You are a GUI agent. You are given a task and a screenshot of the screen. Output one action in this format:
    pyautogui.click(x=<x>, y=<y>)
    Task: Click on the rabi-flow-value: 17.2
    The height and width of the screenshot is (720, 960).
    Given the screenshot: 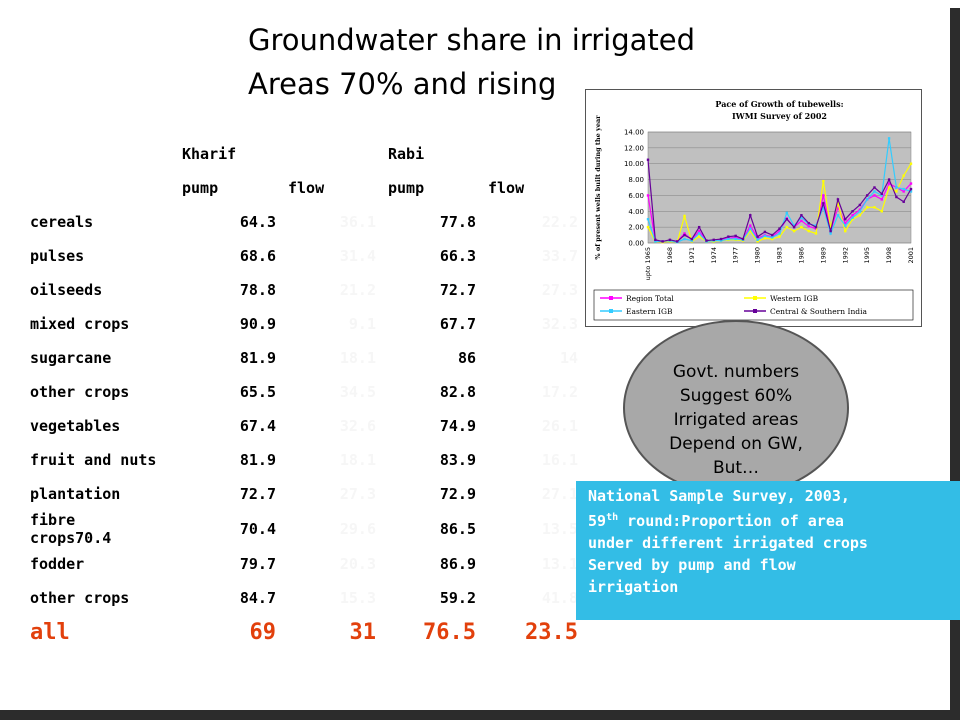 What is the action you would take?
    pyautogui.click(x=559, y=392)
    